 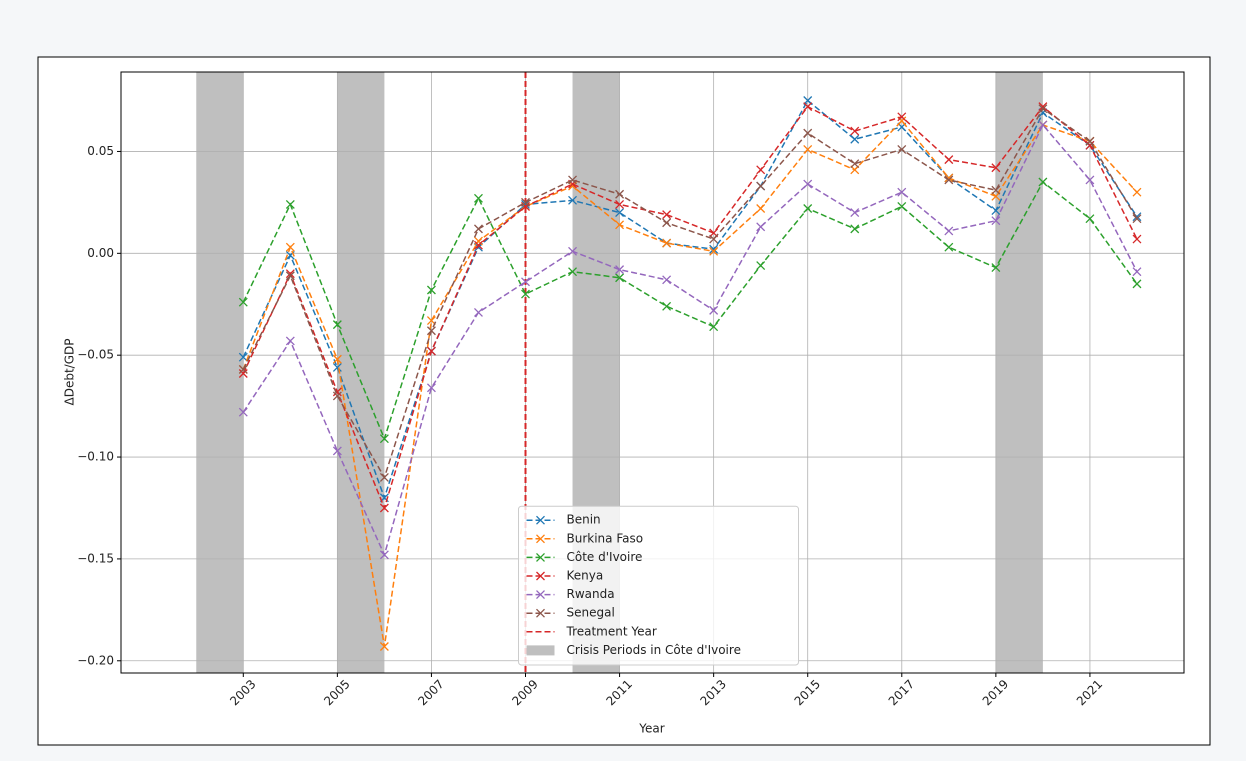 What do you see at coordinates (611, 631) in the screenshot?
I see `legend-label: Treatment Year` at bounding box center [611, 631].